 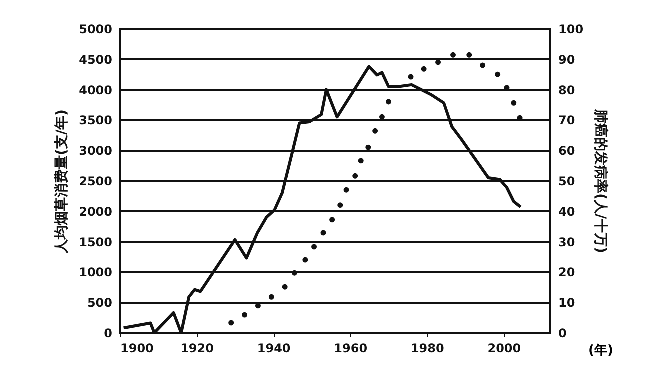 What do you see at coordinates (197, 349) in the screenshot?
I see `x-tick-label: 1920` at bounding box center [197, 349].